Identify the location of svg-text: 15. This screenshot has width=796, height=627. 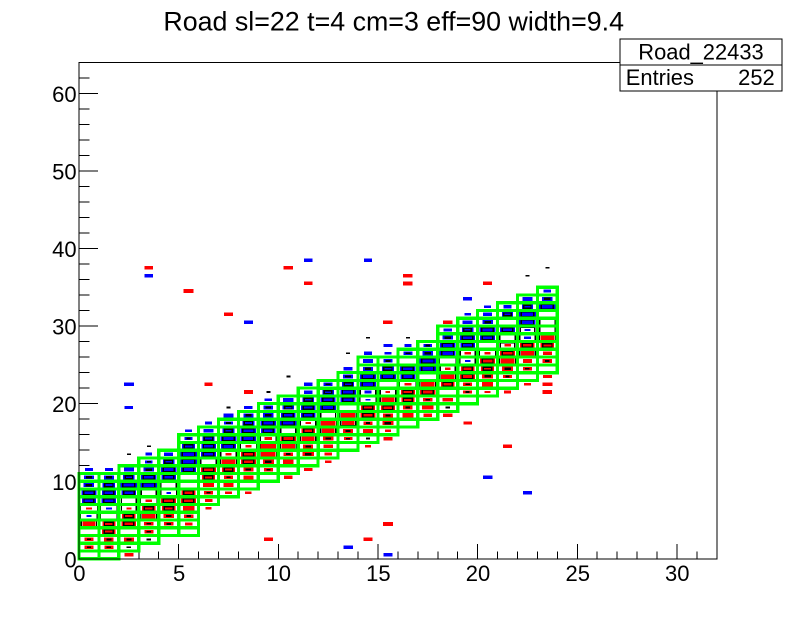
(378, 573).